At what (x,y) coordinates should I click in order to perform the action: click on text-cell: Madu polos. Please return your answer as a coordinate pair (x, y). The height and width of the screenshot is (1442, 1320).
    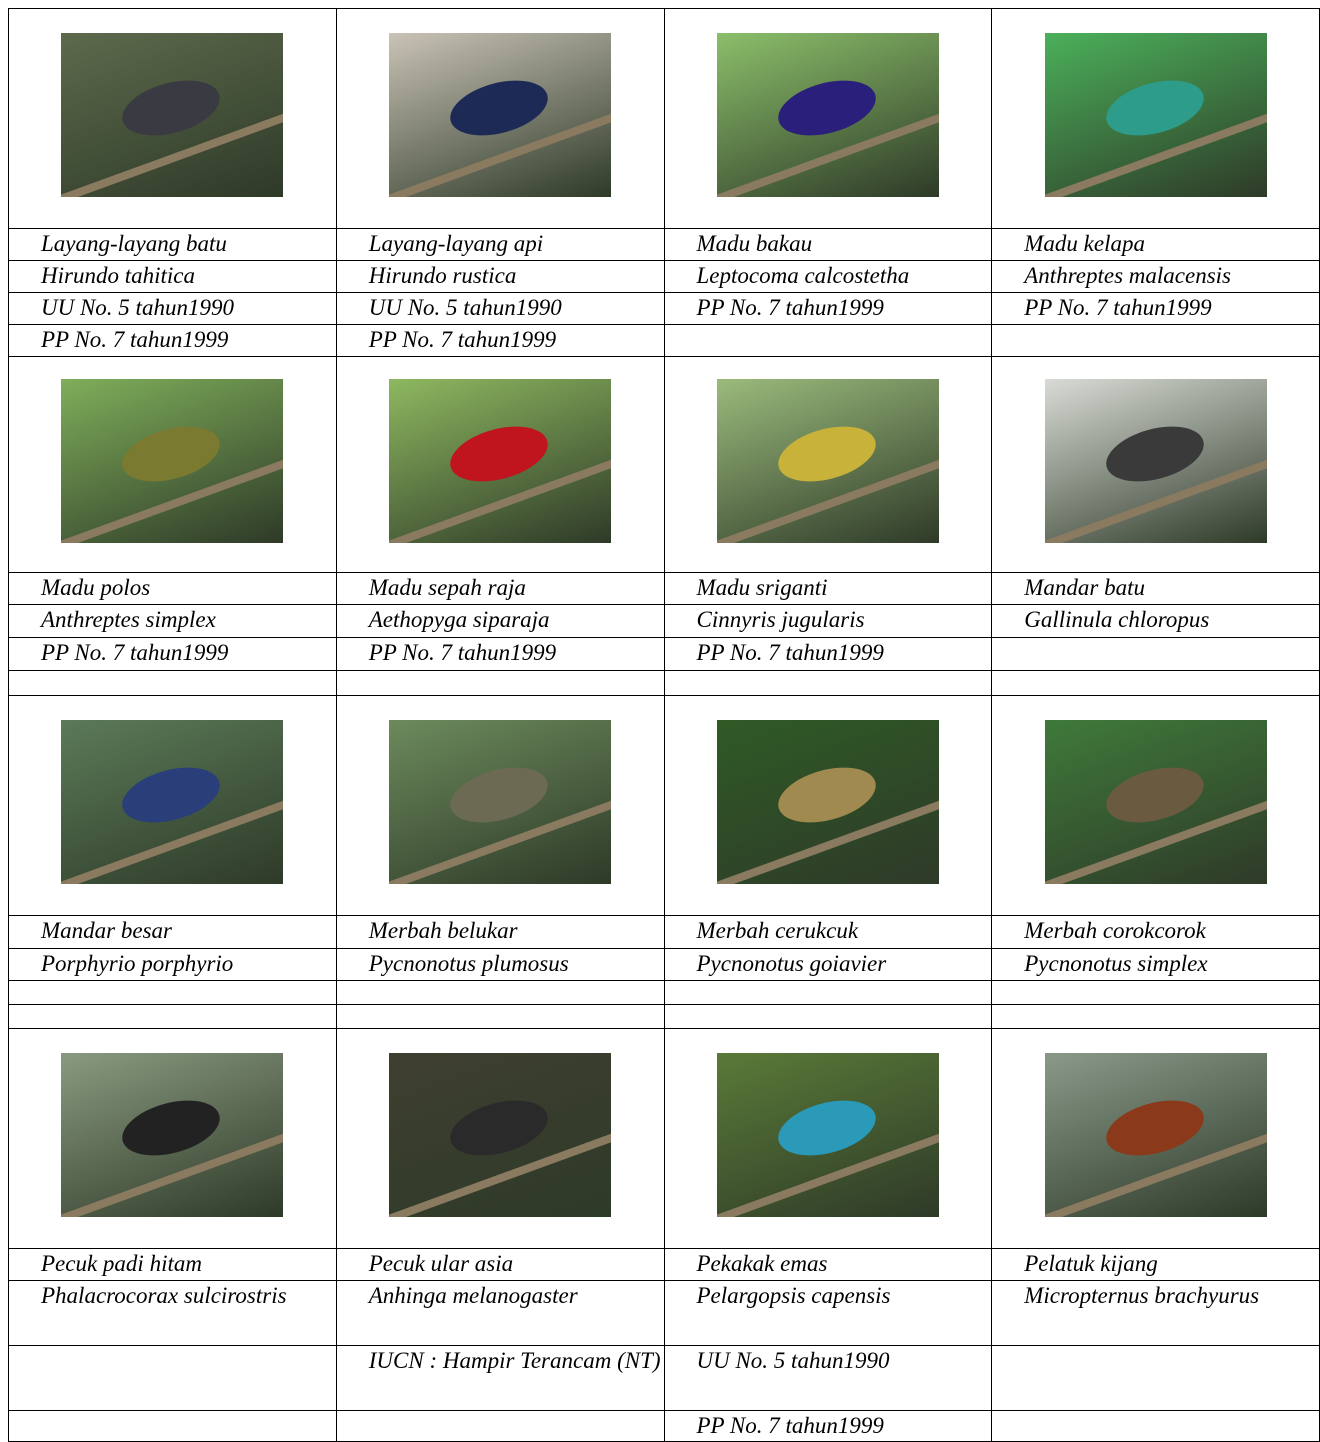
    Looking at the image, I should click on (172, 588).